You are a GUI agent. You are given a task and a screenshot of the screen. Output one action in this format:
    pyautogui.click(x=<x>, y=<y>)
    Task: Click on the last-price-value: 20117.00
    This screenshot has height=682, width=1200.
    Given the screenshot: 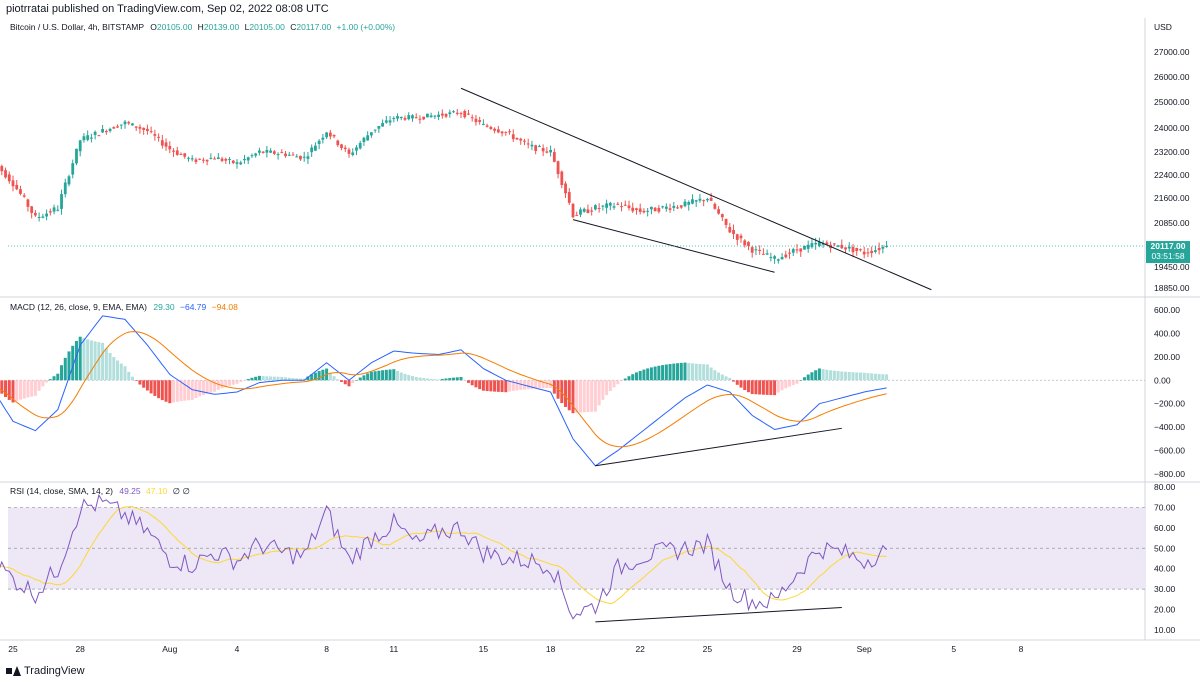 What is the action you would take?
    pyautogui.click(x=1168, y=246)
    